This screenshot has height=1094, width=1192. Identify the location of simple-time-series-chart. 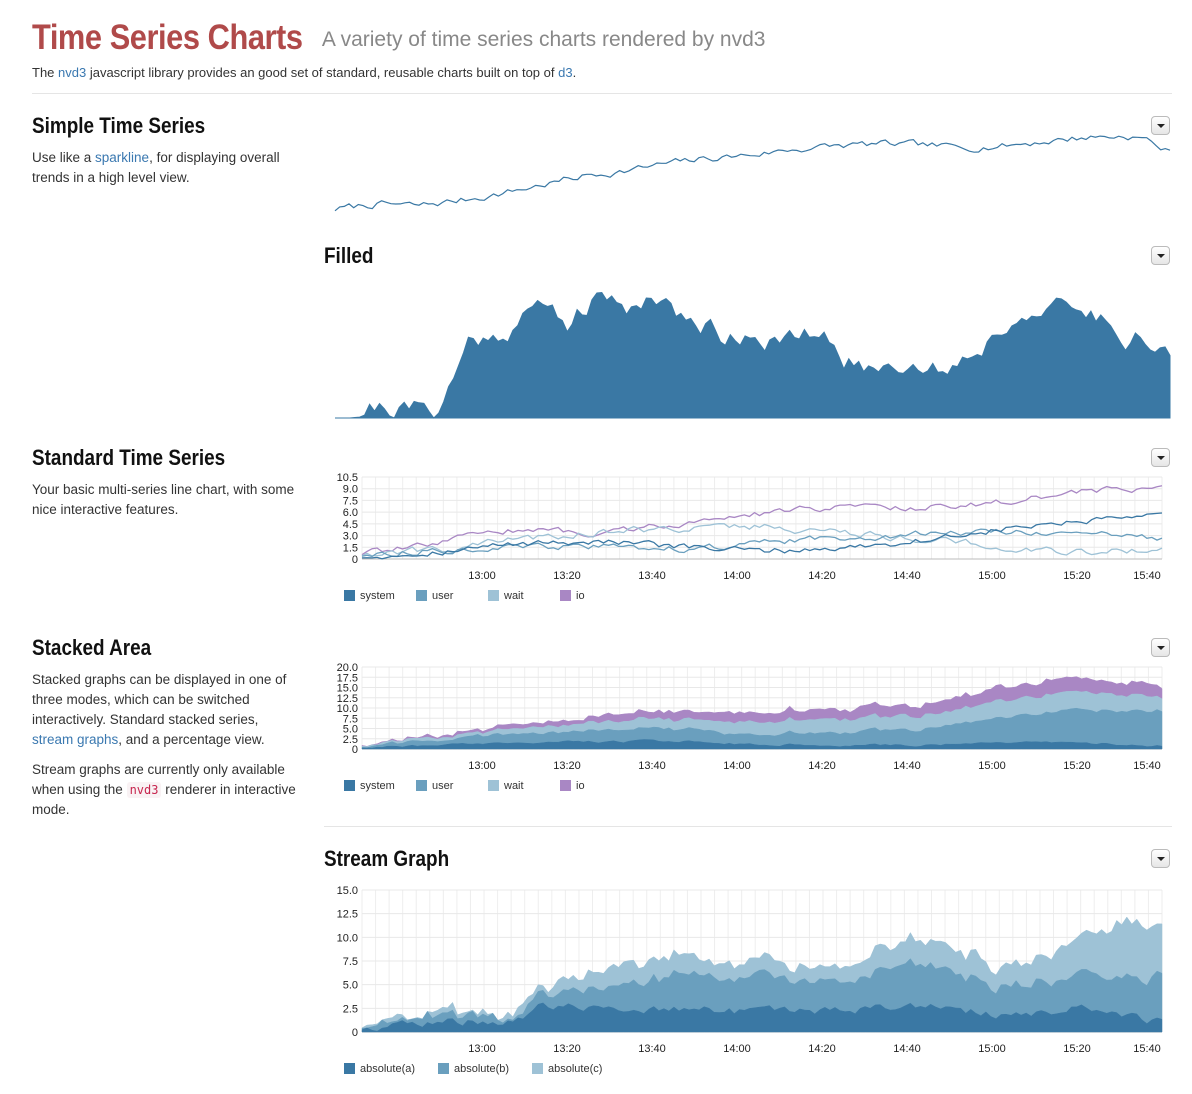
(752, 173).